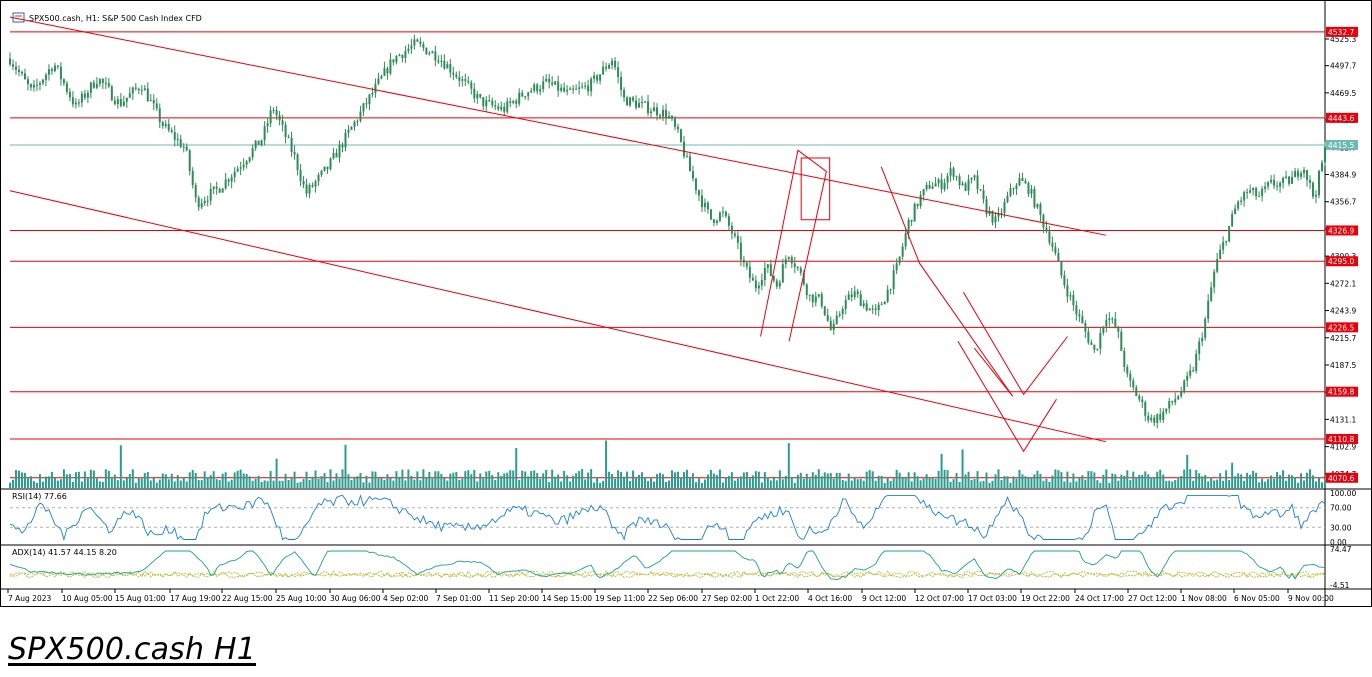 Image resolution: width=1372 pixels, height=677 pixels. Describe the element at coordinates (884, 598) in the screenshot. I see `time-tick-label: 9 Oct 12:00` at that location.